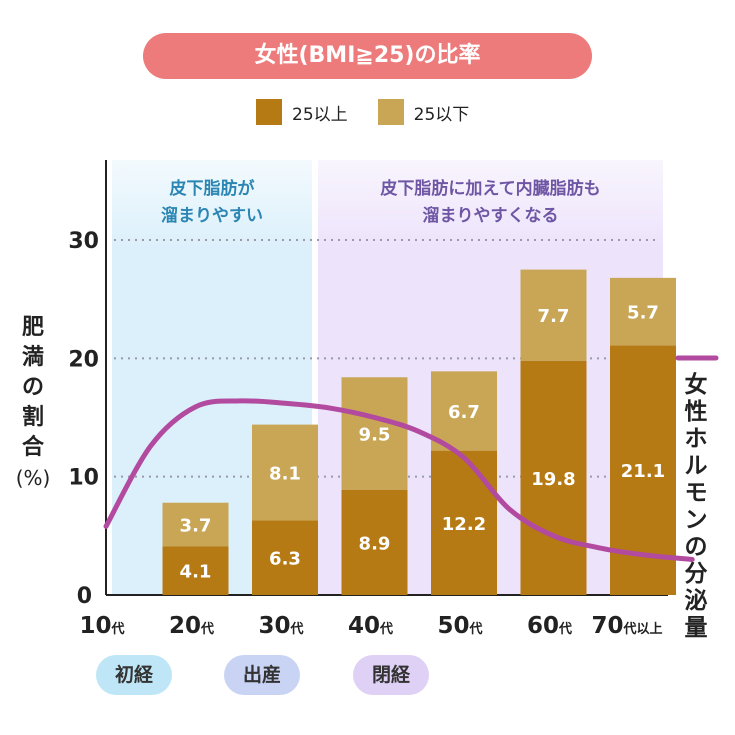  Describe the element at coordinates (391, 675) in the screenshot. I see `pill-menopause: 閉経` at that location.